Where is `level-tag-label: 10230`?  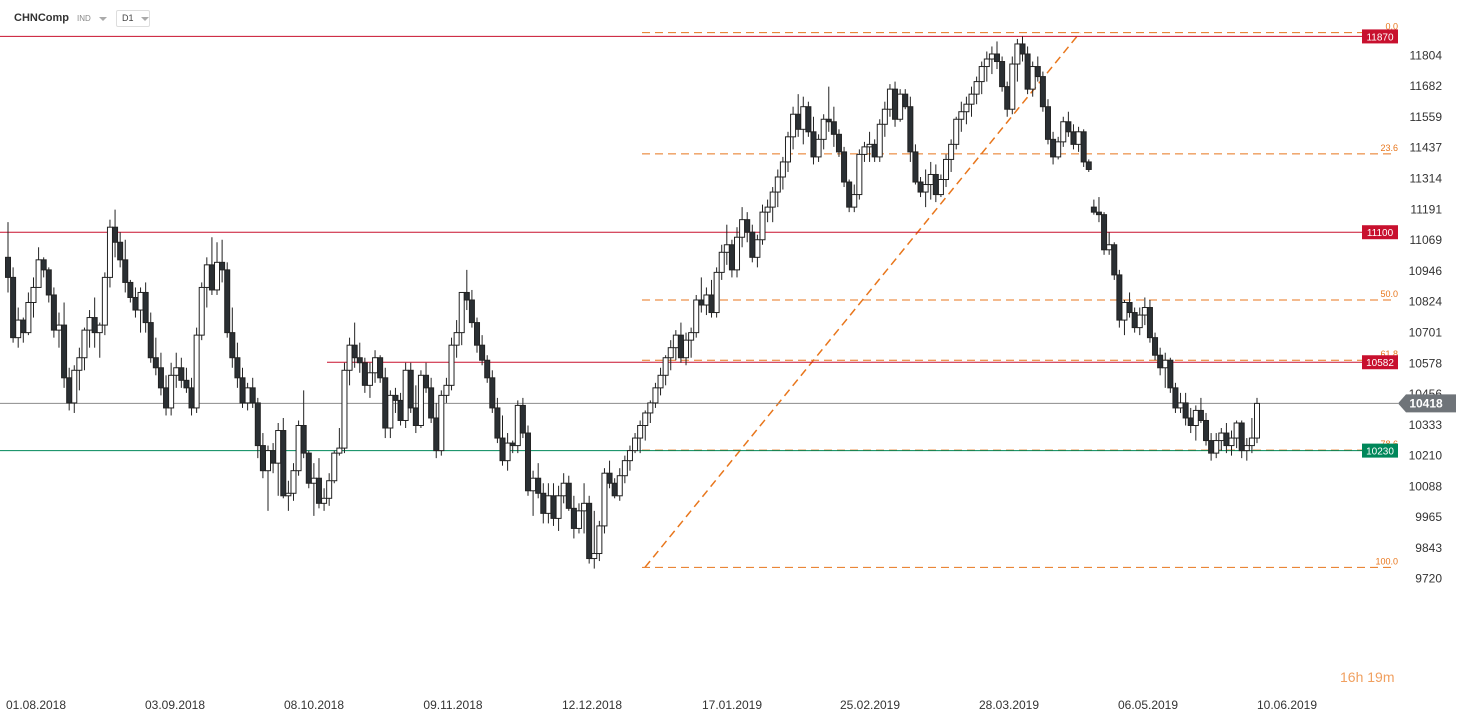
level-tag-label: 10230 is located at coordinates (1380, 452).